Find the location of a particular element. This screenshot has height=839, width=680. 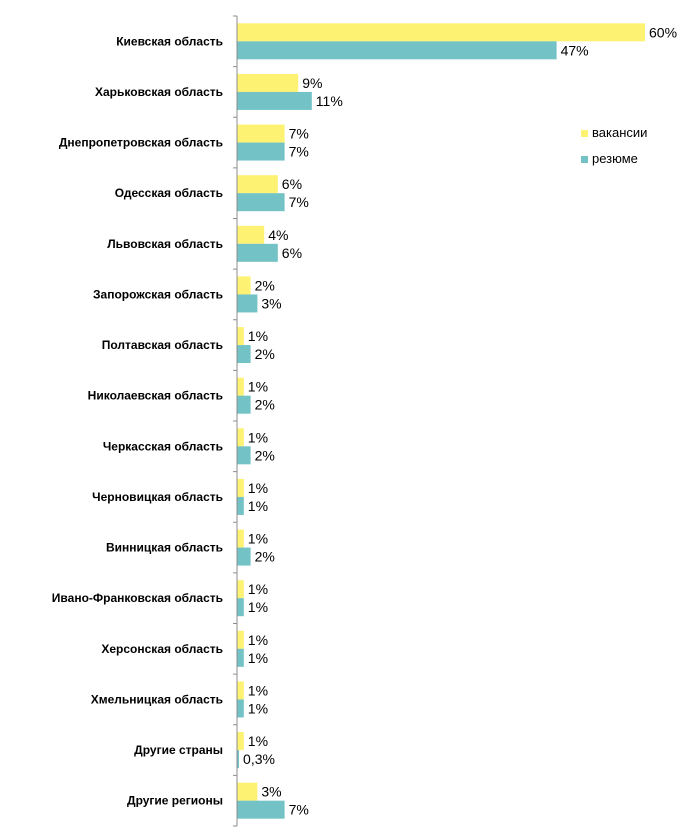

data-label-resumes: 0,3% is located at coordinates (259, 759).